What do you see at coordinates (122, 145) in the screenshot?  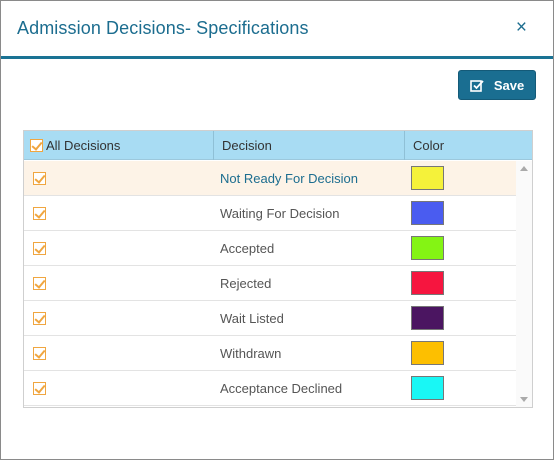 I see `header-all-decisions: All Decisions` at bounding box center [122, 145].